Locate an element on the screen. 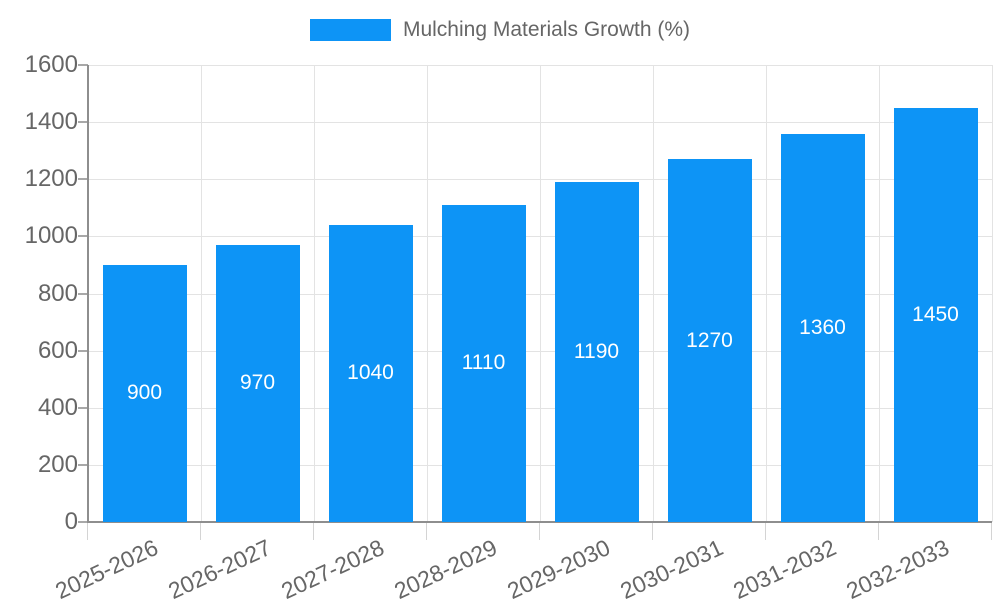 The width and height of the screenshot is (1000, 600). x-tick-label: 2032-2033 is located at coordinates (897, 567).